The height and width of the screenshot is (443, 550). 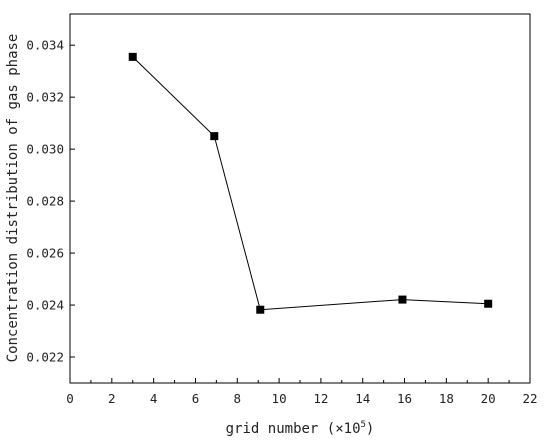 What do you see at coordinates (70, 398) in the screenshot?
I see `x-tick-label: 0` at bounding box center [70, 398].